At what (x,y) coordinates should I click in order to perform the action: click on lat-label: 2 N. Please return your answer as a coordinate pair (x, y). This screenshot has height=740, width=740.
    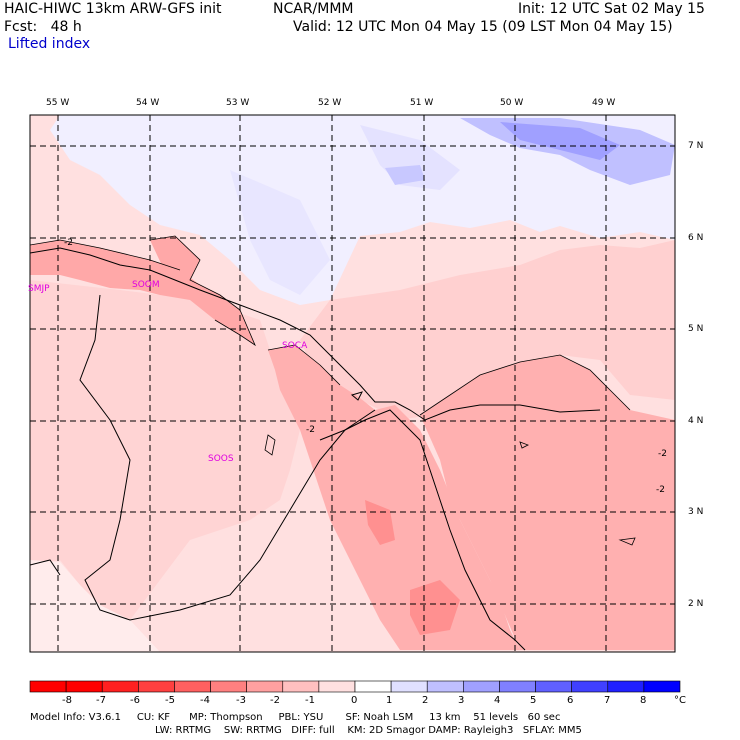
    Looking at the image, I should click on (696, 604).